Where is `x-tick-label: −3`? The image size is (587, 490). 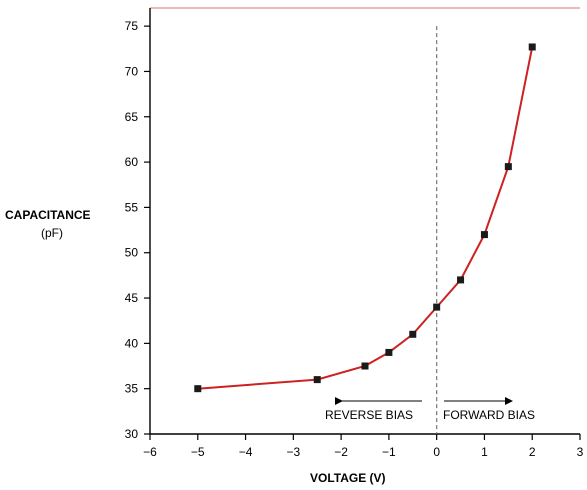 x-tick-label: −3 is located at coordinates (293, 452).